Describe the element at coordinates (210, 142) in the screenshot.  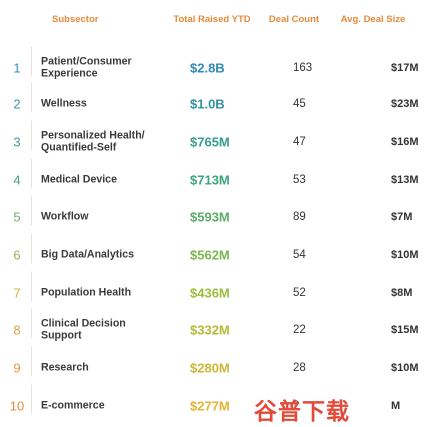
I see `total-raised-value: $765M` at that location.